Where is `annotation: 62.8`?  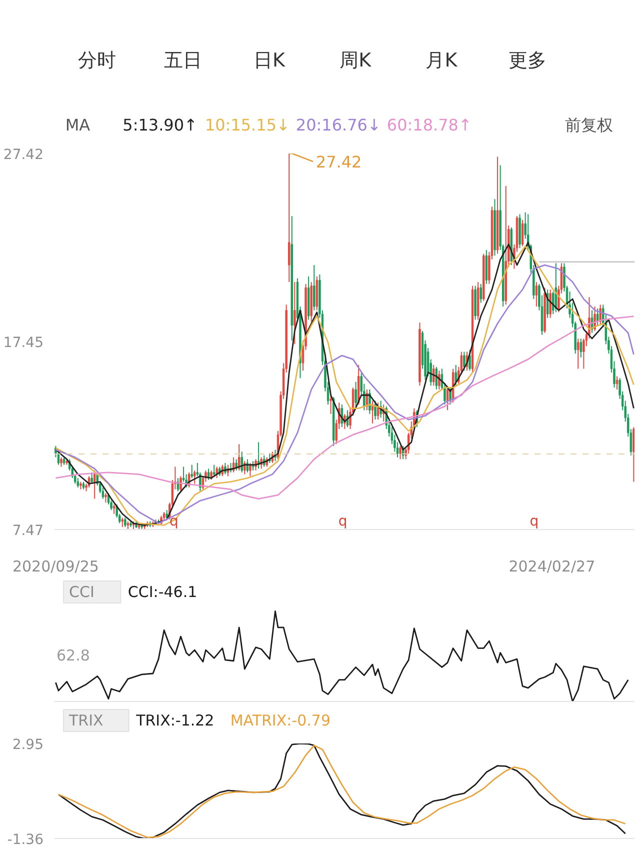
annotation: 62.8 is located at coordinates (73, 655).